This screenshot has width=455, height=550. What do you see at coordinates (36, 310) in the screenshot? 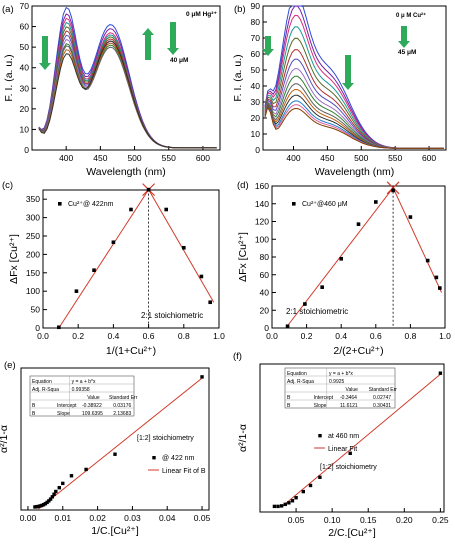
I see `y-tick-label: 50` at bounding box center [36, 310].